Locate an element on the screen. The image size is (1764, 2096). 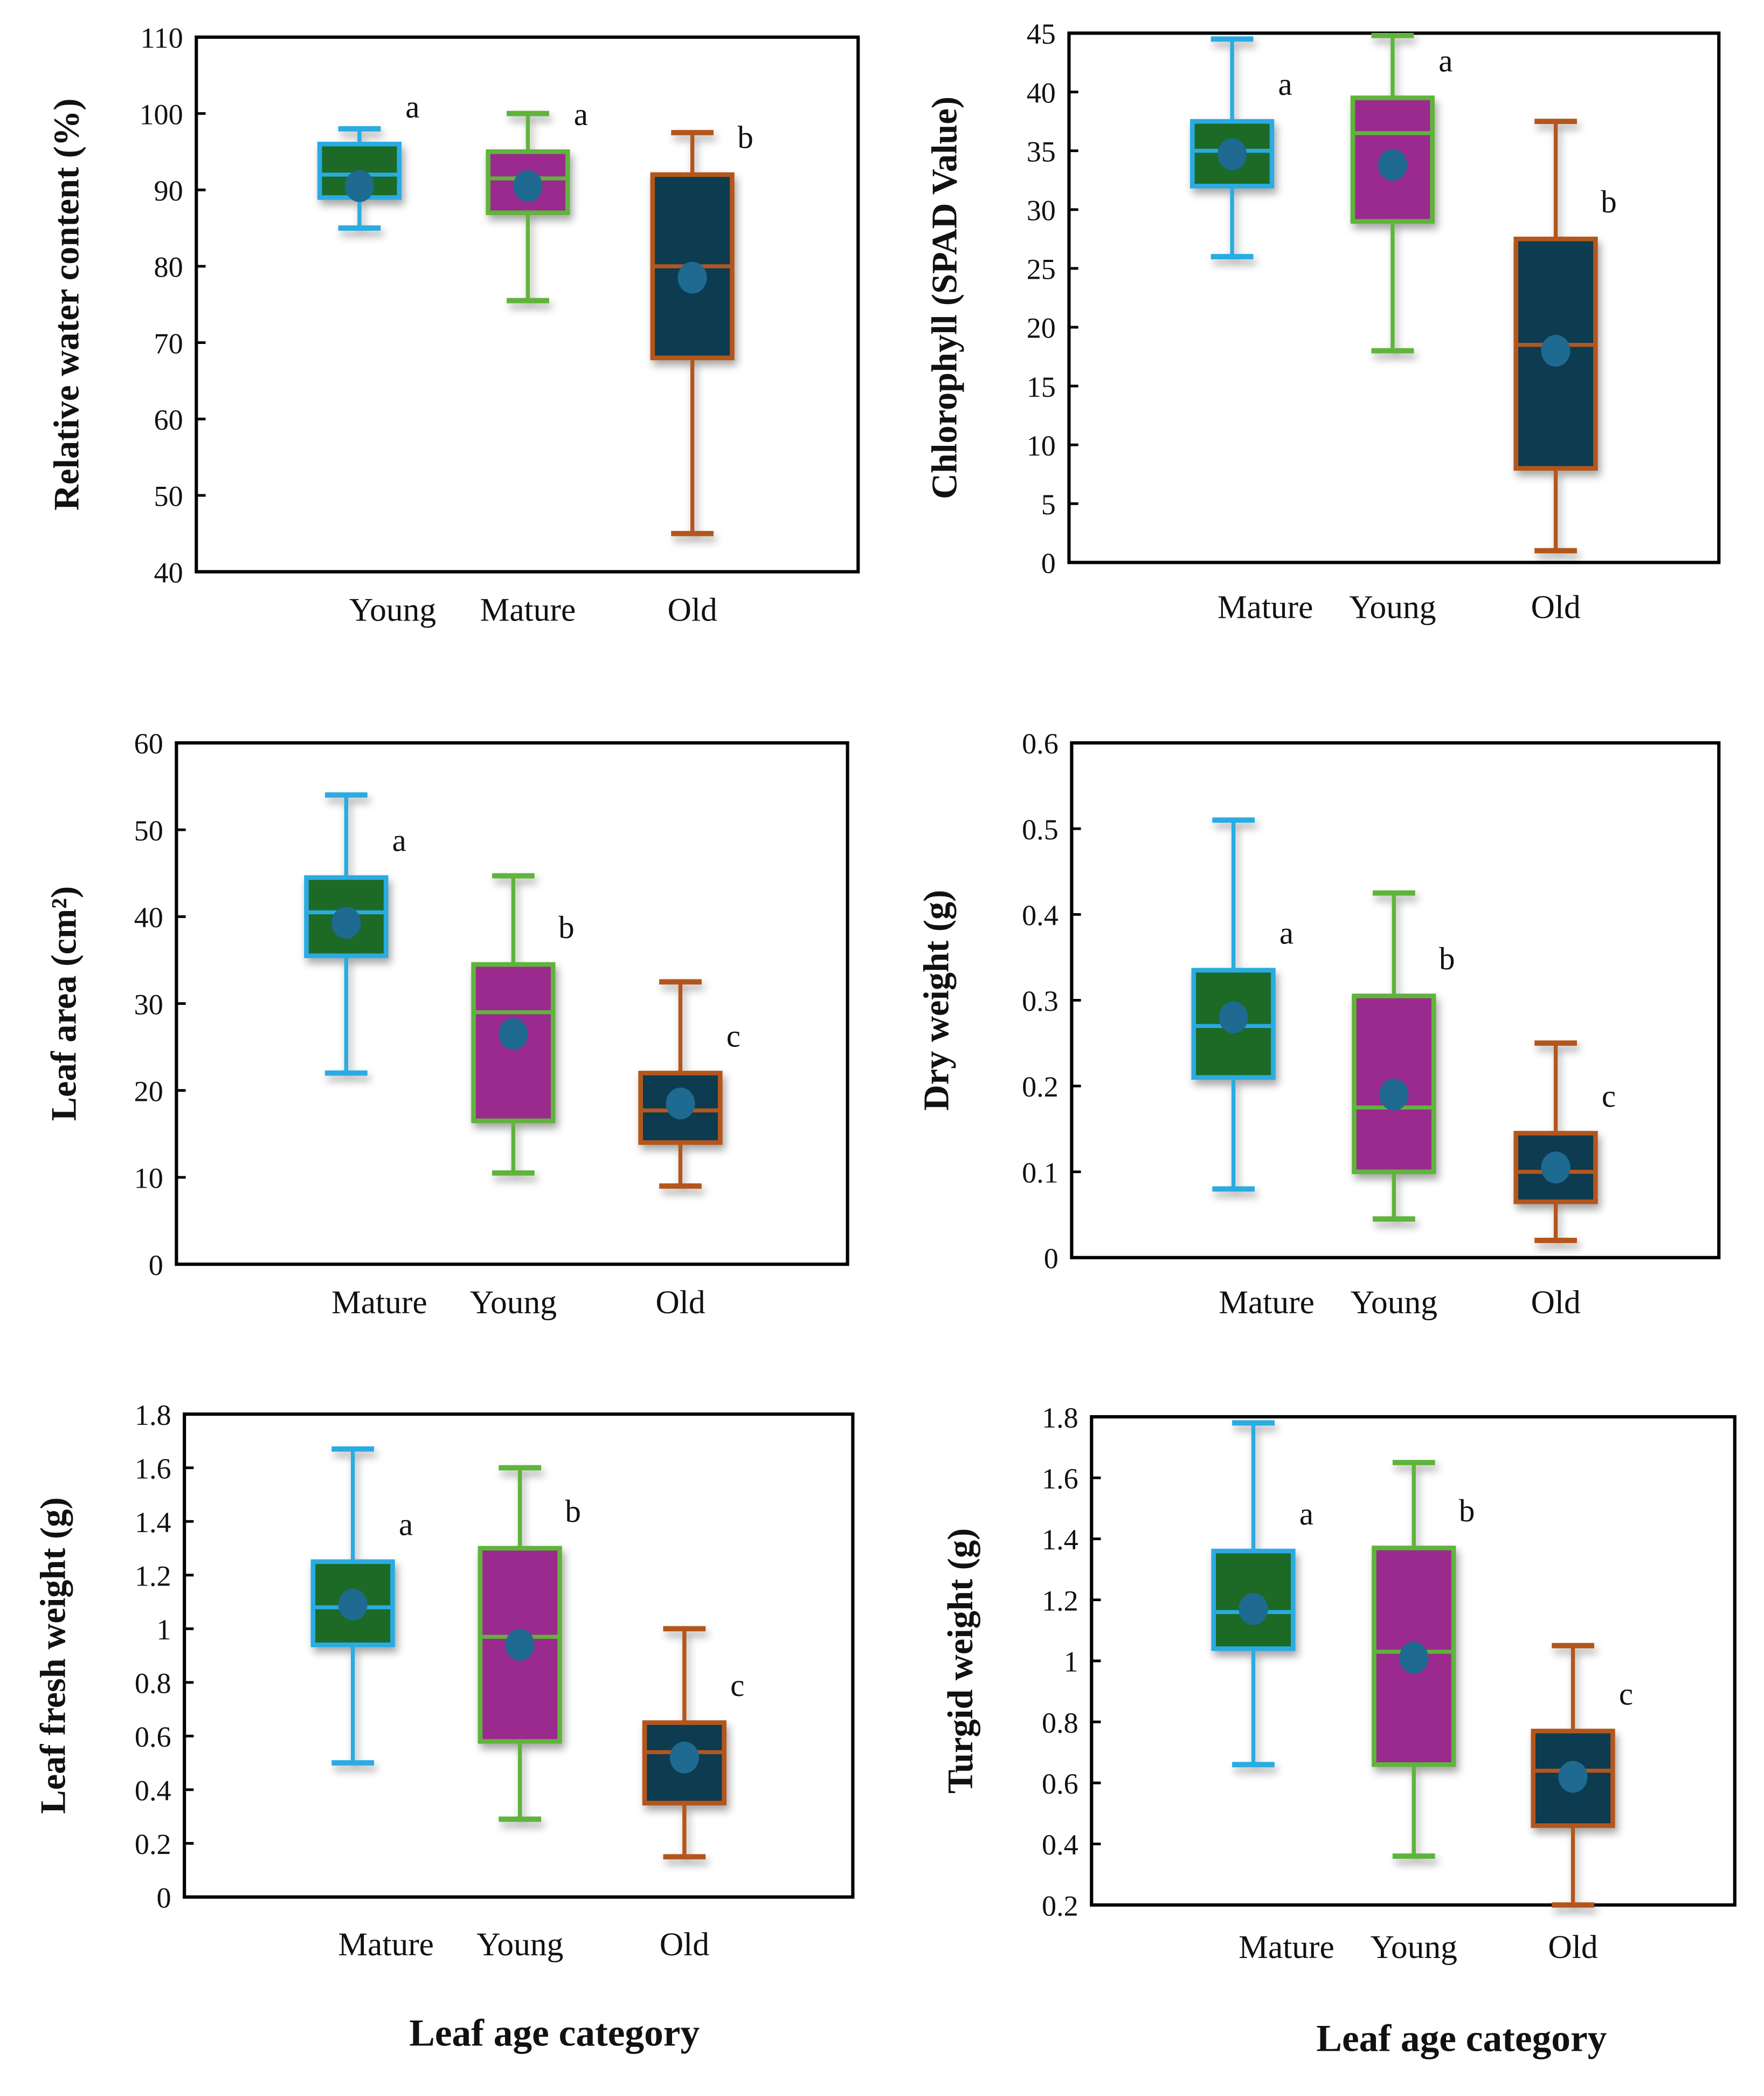
y-tick-label: 100 is located at coordinates (161, 114).